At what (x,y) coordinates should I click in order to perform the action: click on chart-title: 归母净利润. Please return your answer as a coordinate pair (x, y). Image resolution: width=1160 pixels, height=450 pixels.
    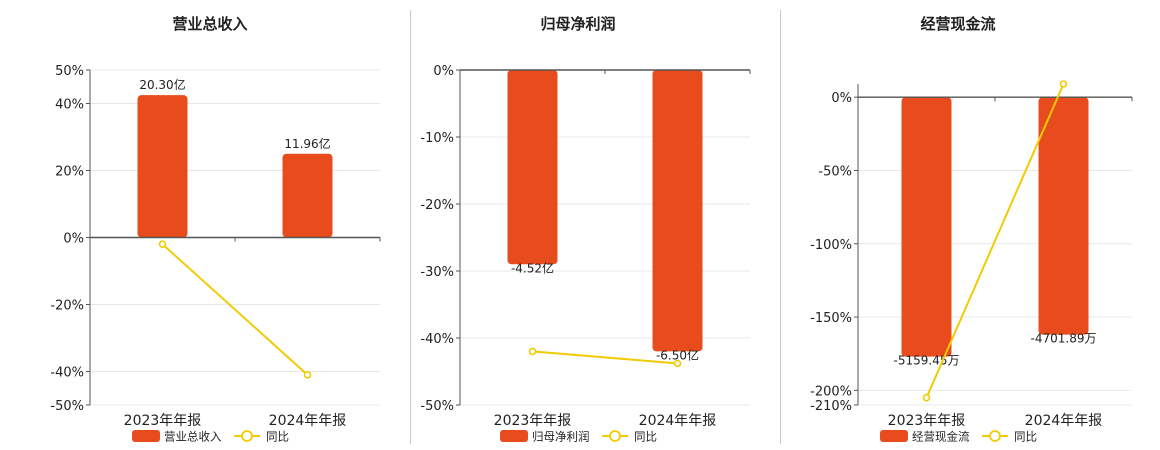
    Looking at the image, I should click on (577, 24).